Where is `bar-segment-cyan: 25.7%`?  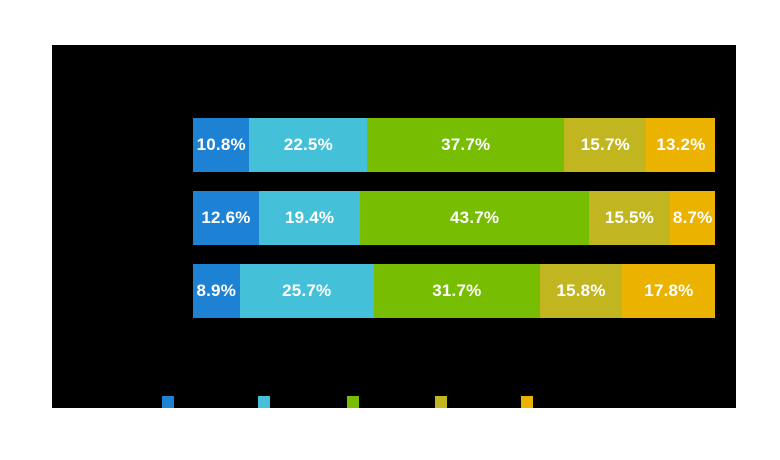 bar-segment-cyan: 25.7% is located at coordinates (306, 291).